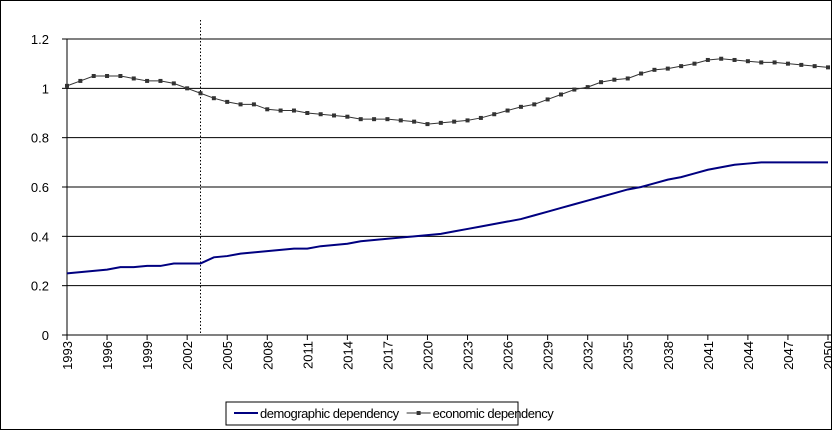  What do you see at coordinates (40, 236) in the screenshot?
I see `y-tick-label: 0.4` at bounding box center [40, 236].